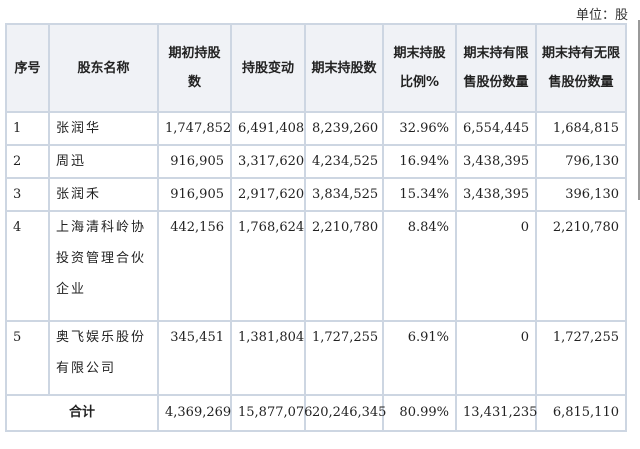 Image resolution: width=640 pixels, height=449 pixels. I want to click on cell-start: 442,156, so click(194, 266).